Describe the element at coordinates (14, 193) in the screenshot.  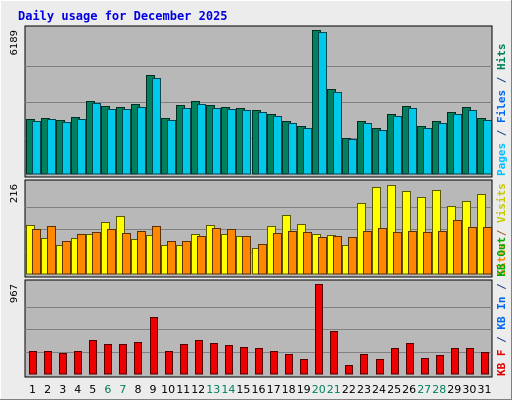
I see `y-max-label: 216` at that location.